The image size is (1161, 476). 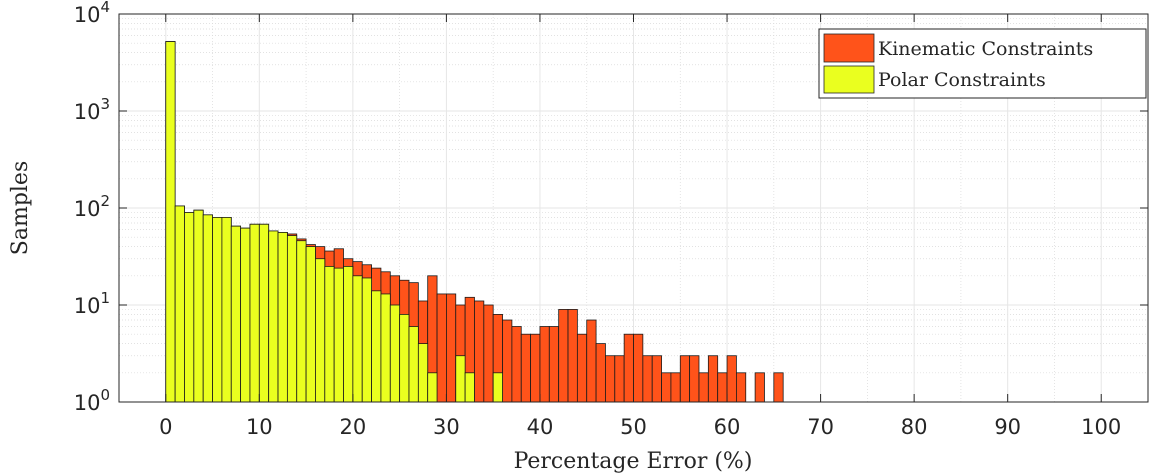 I want to click on legend-swatch-polar, so click(x=849, y=79).